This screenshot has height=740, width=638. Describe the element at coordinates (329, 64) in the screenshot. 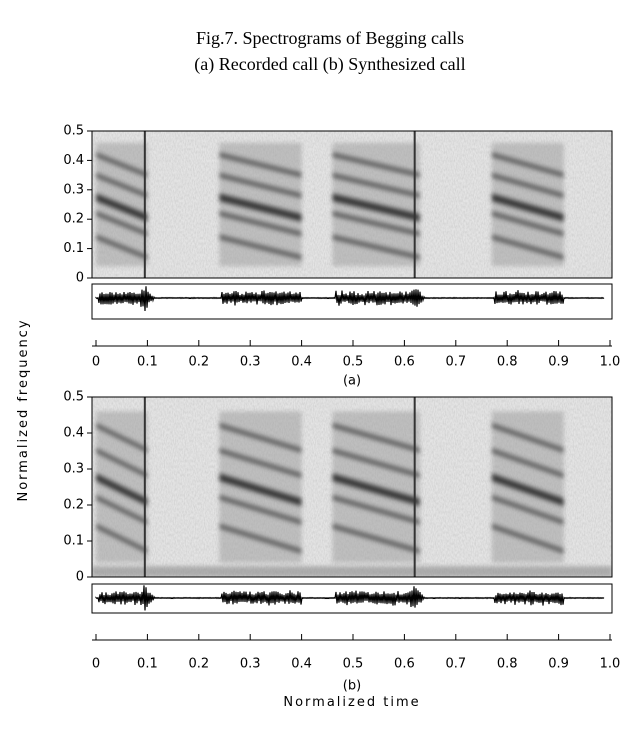

I see `caption-line: (a) Recorded call (b) Synthesized call` at that location.